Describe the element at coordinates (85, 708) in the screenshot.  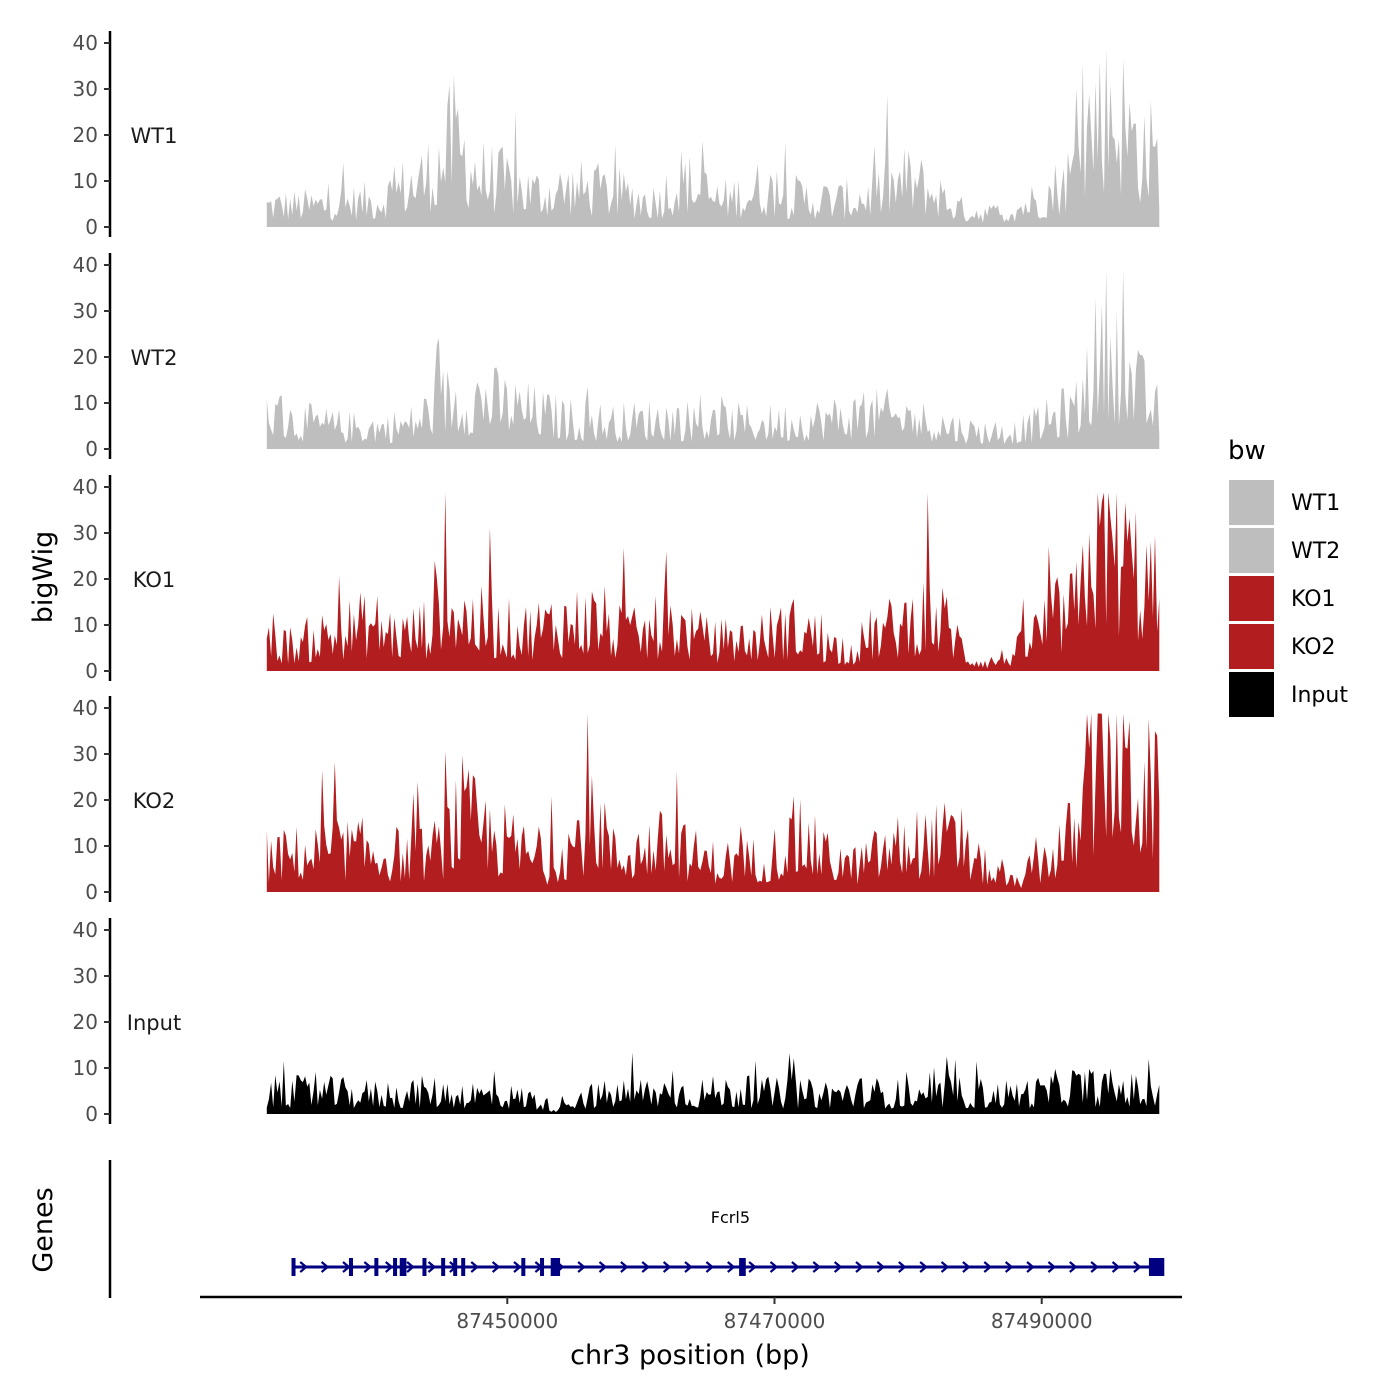
I see `y-tick-label-ko2-40: 40` at that location.